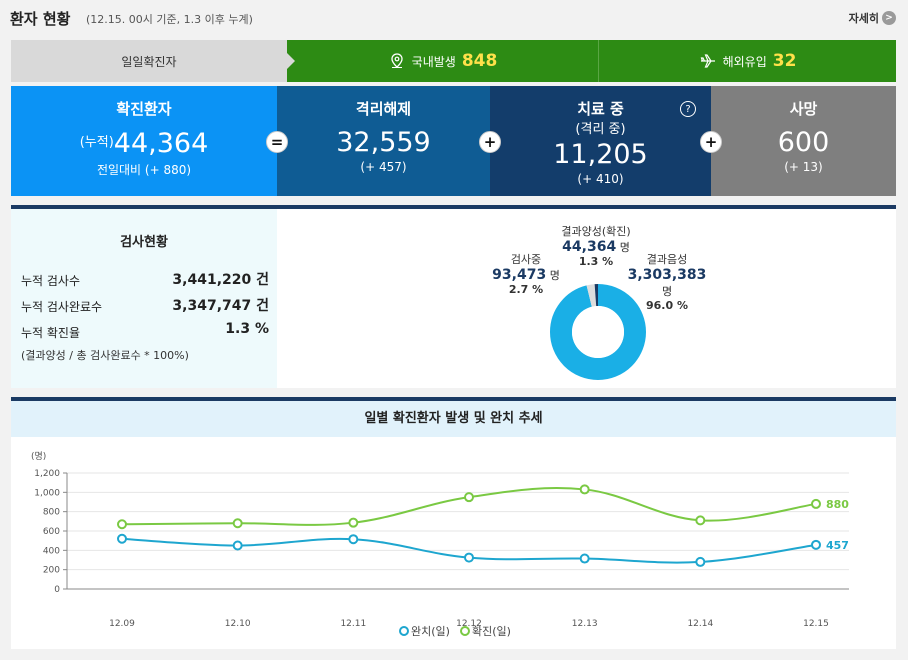 This screenshot has height=660, width=908. Describe the element at coordinates (600, 109) in the screenshot. I see `treating-title: 치료 중` at that location.